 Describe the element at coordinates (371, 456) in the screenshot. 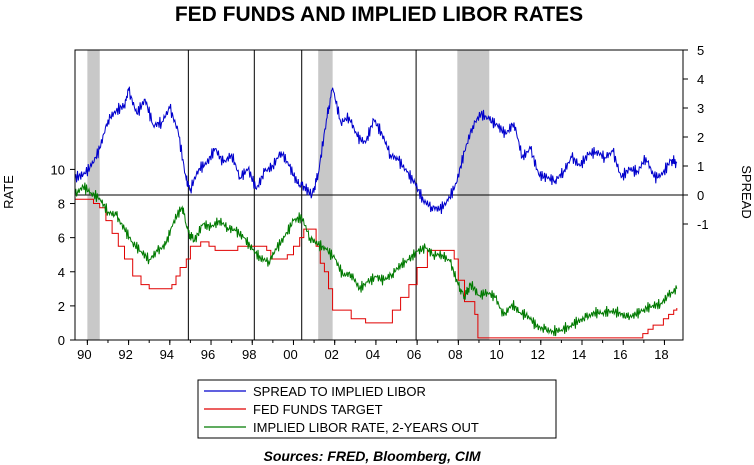

I see `source-note: Sources: FRED, Bloomberg, CIM` at that location.